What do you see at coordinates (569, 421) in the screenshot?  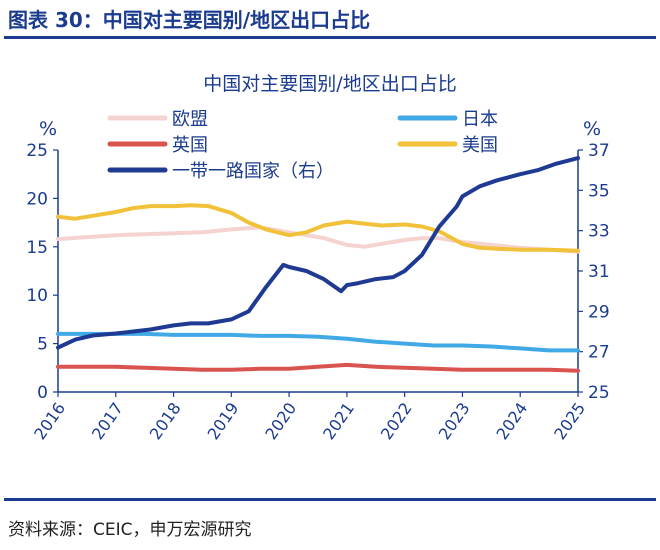 I see `x-tick-label: 2025` at bounding box center [569, 421].